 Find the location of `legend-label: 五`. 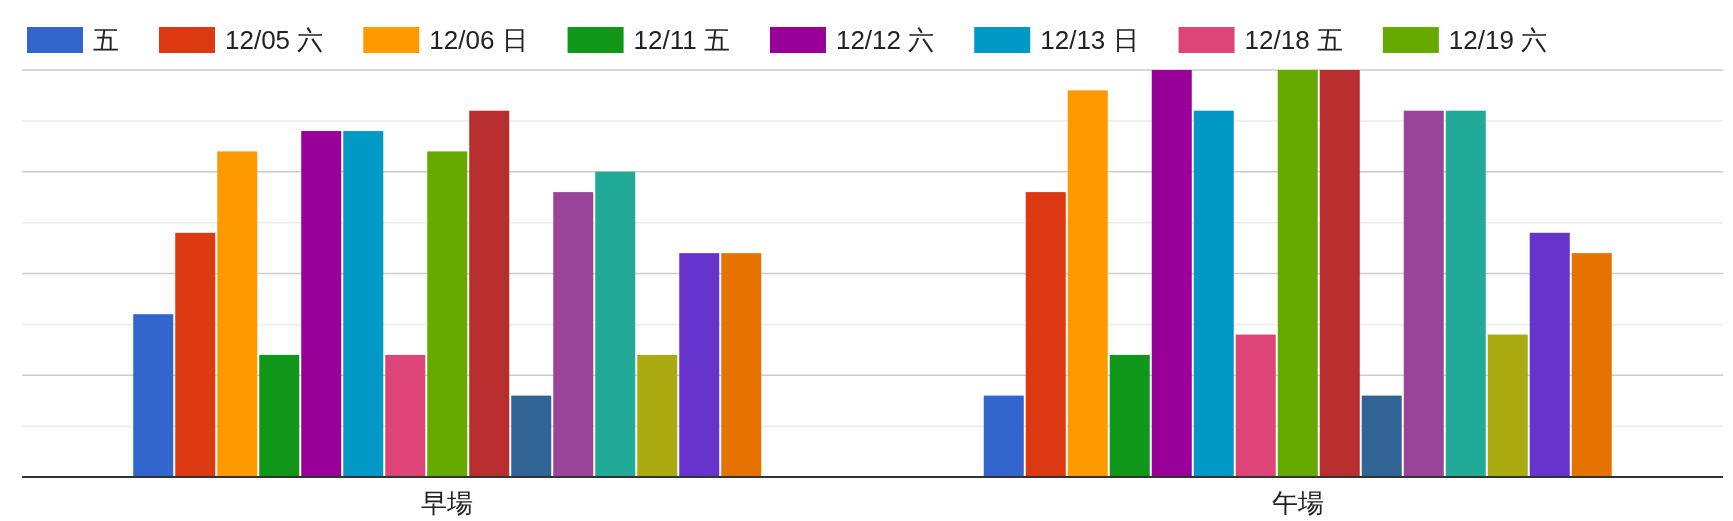

legend-label: 五 is located at coordinates (106, 40).